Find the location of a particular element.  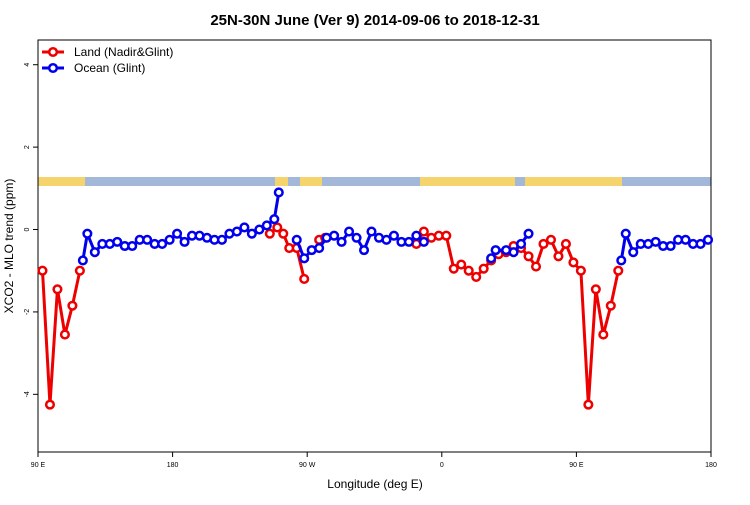

series is located at coordinates (395, 226).